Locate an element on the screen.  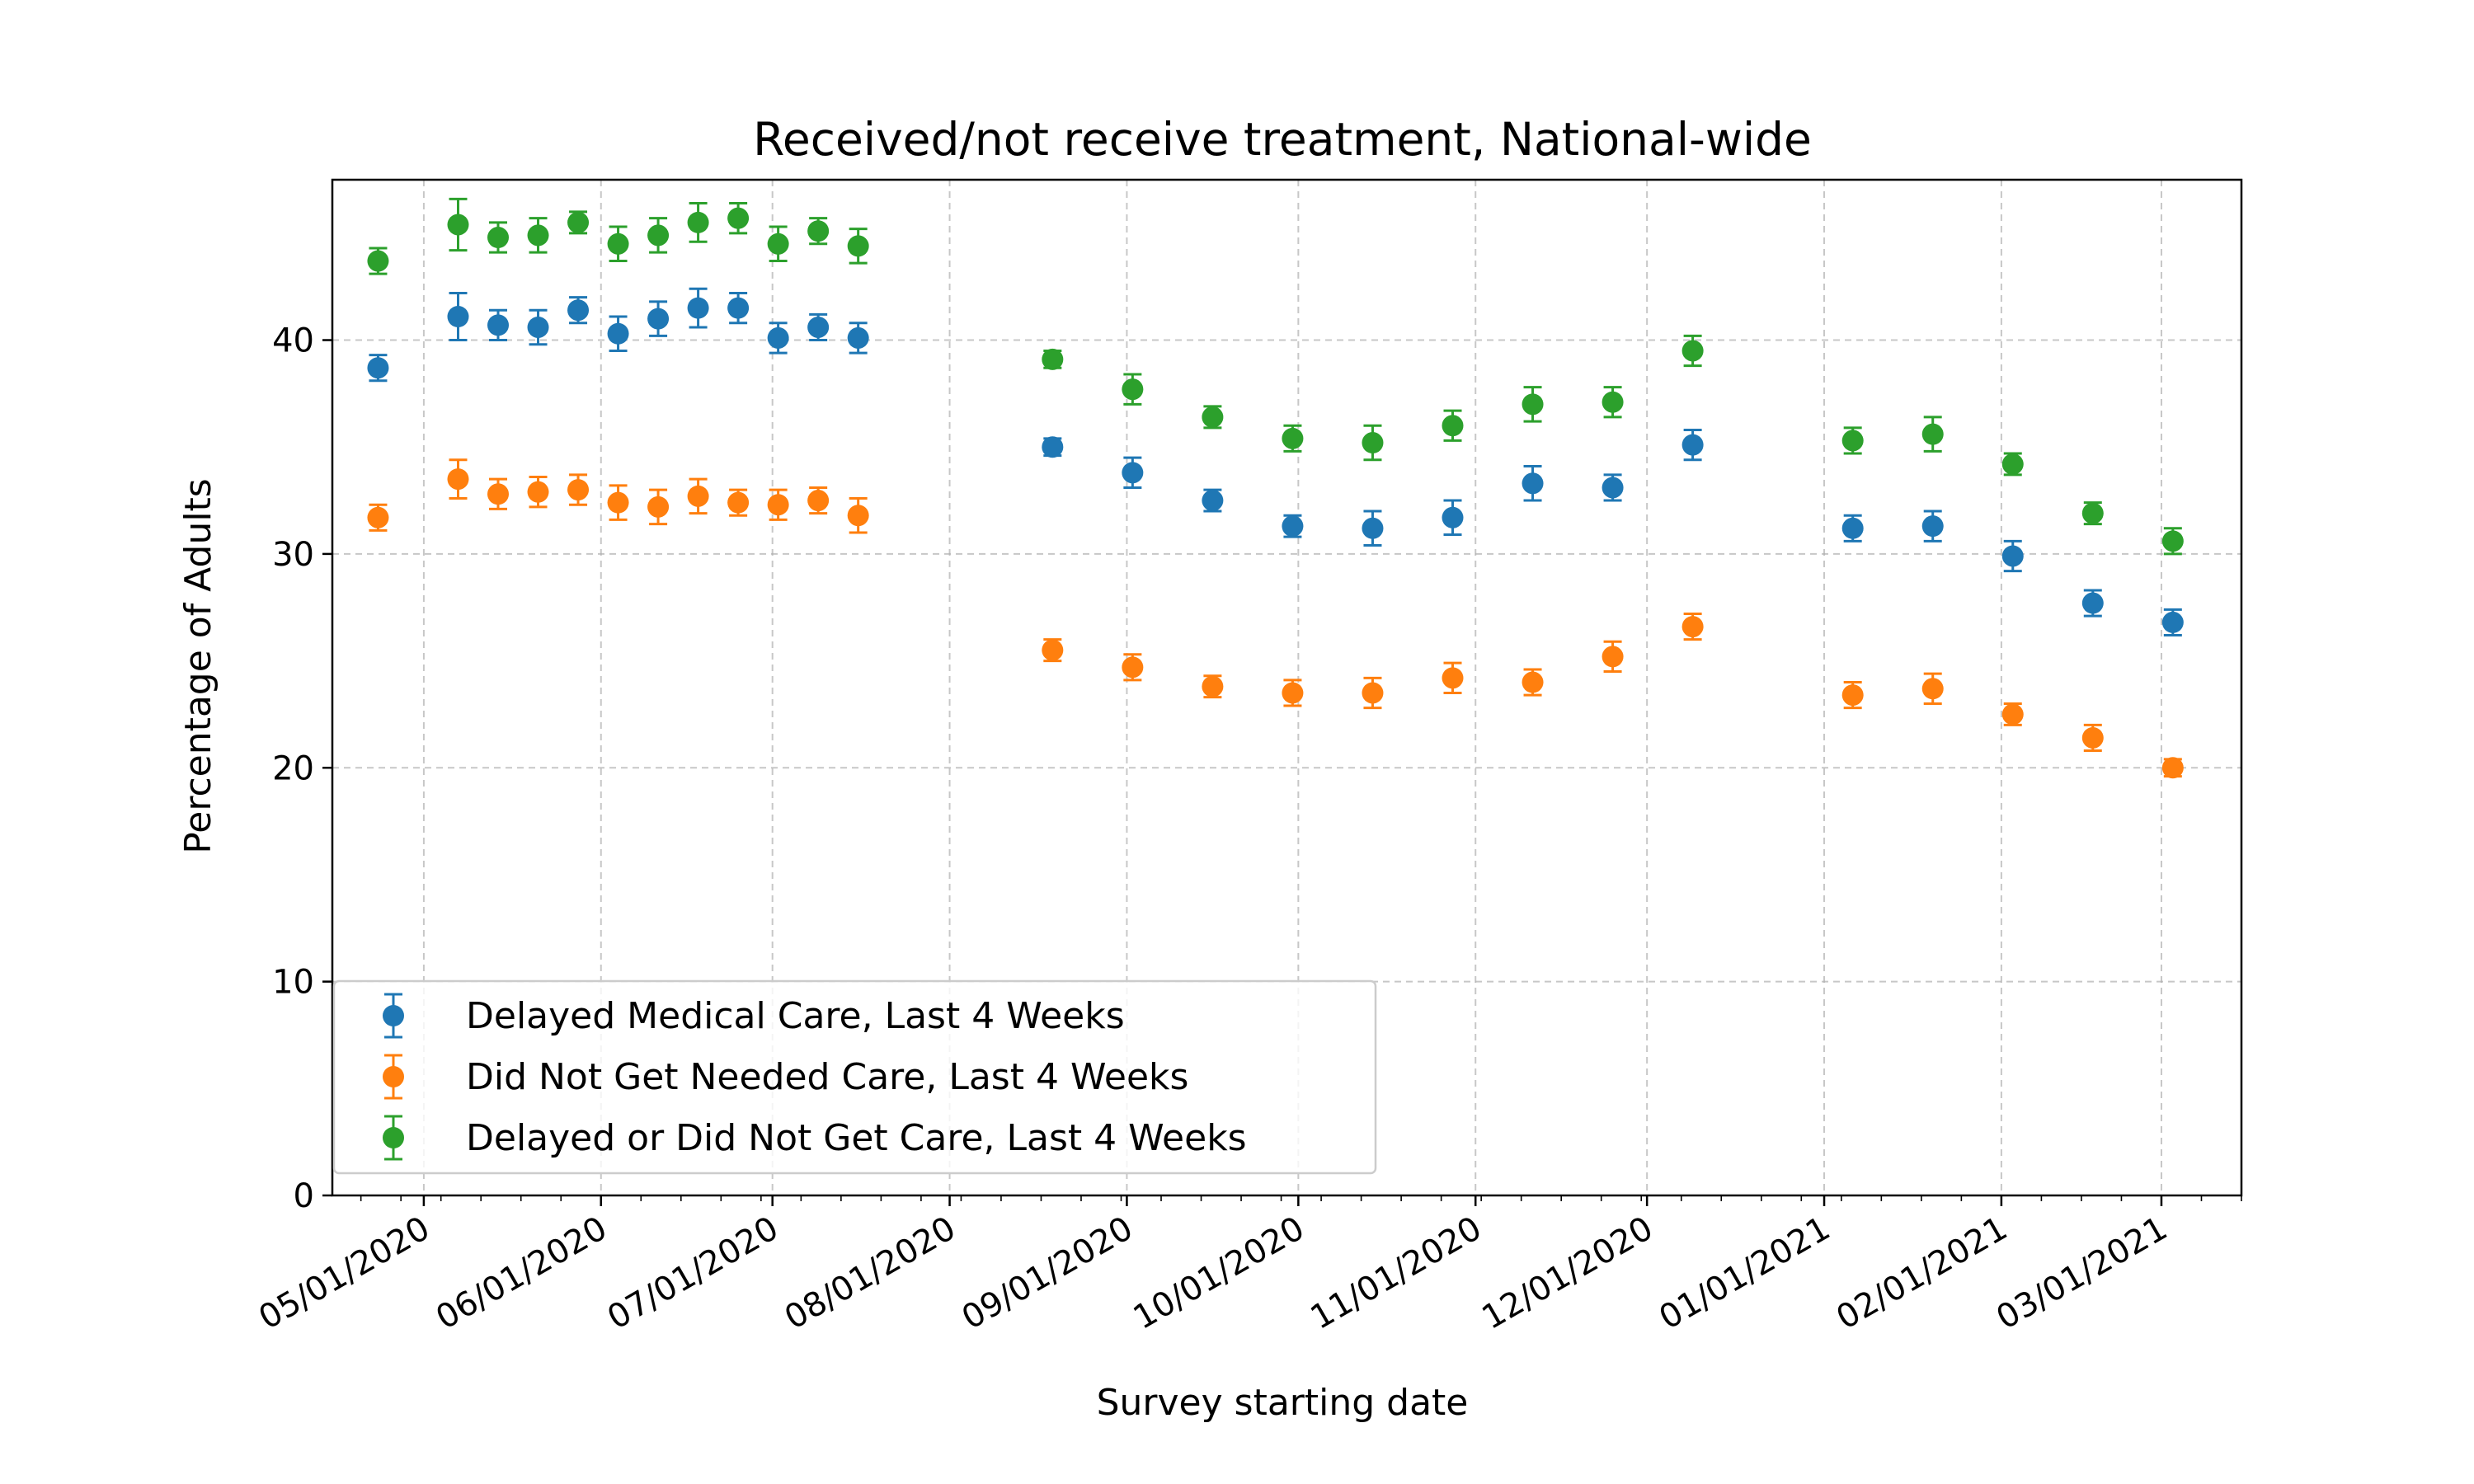
legend-box is located at coordinates (854, 1077).